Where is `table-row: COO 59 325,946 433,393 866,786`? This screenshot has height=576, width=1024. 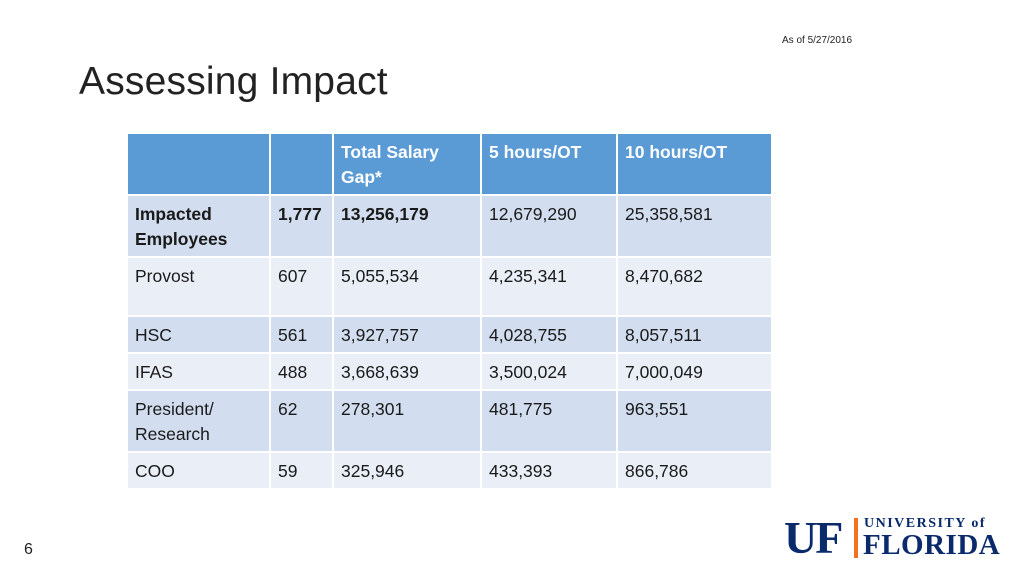 table-row: COO 59 325,946 433,393 866,786 is located at coordinates (450, 471).